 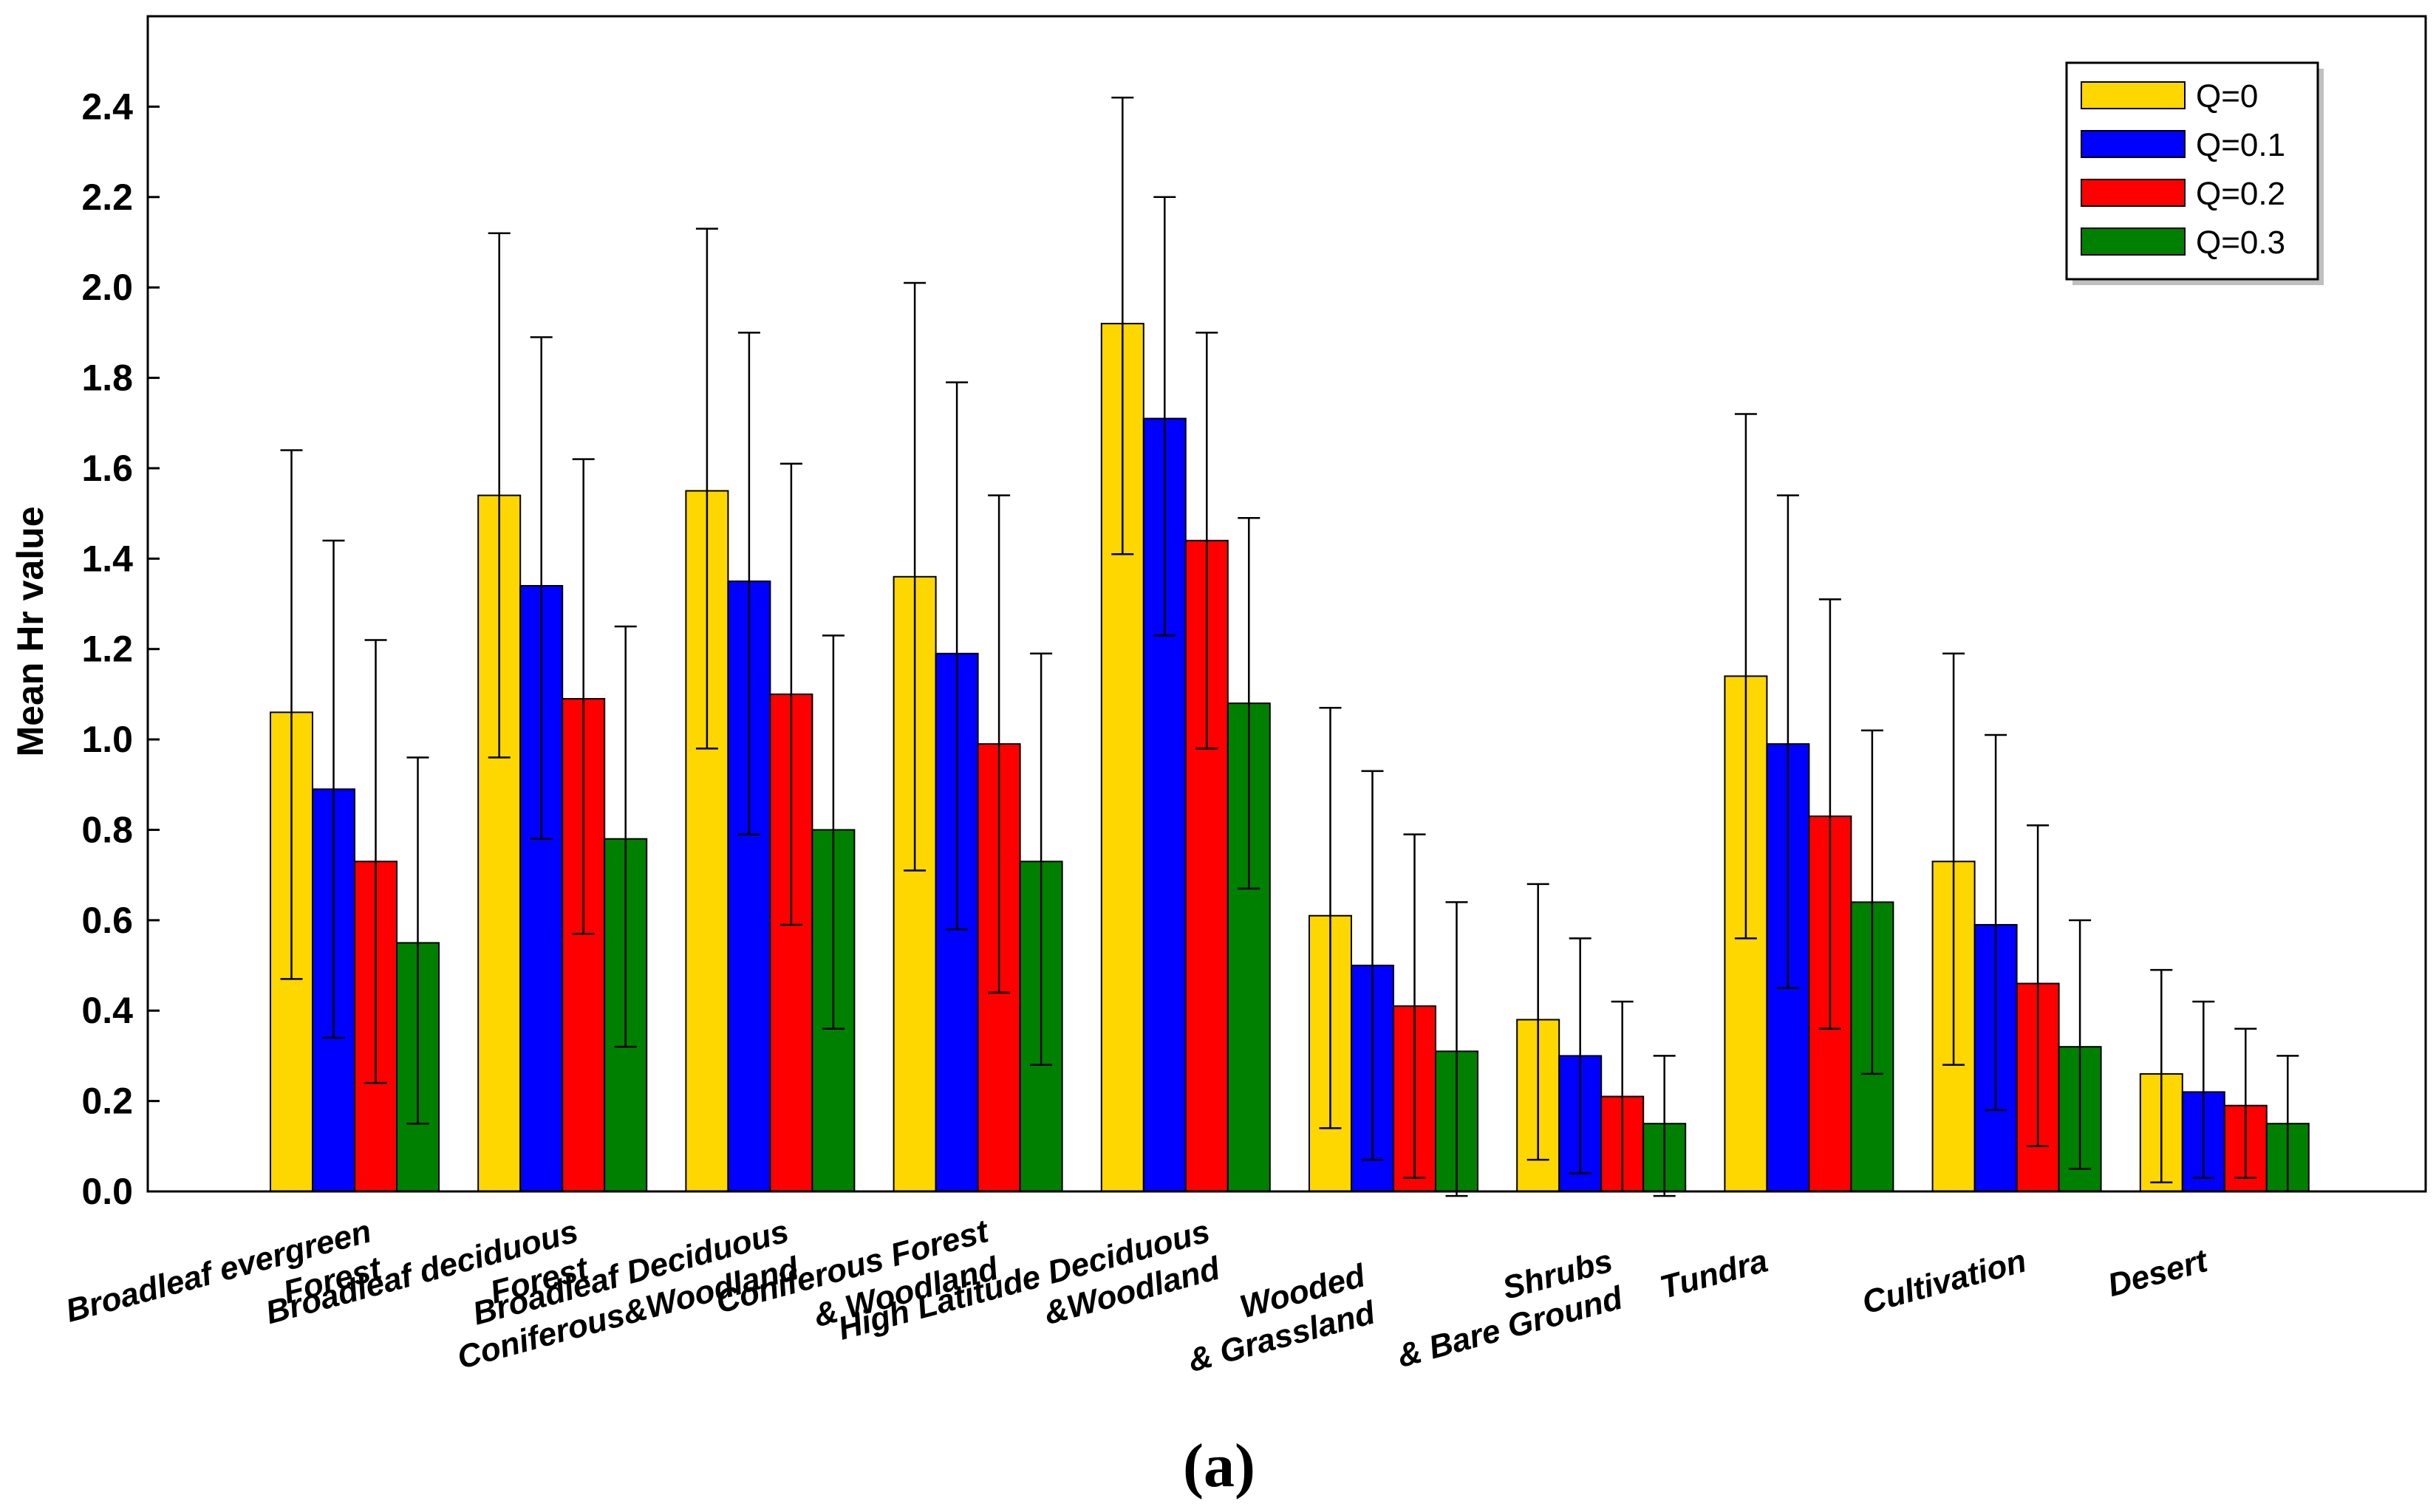 What do you see at coordinates (2194, 173) in the screenshot?
I see `legend: Q=0 Q=0.1 Q=0.2 Q=0.3` at bounding box center [2194, 173].